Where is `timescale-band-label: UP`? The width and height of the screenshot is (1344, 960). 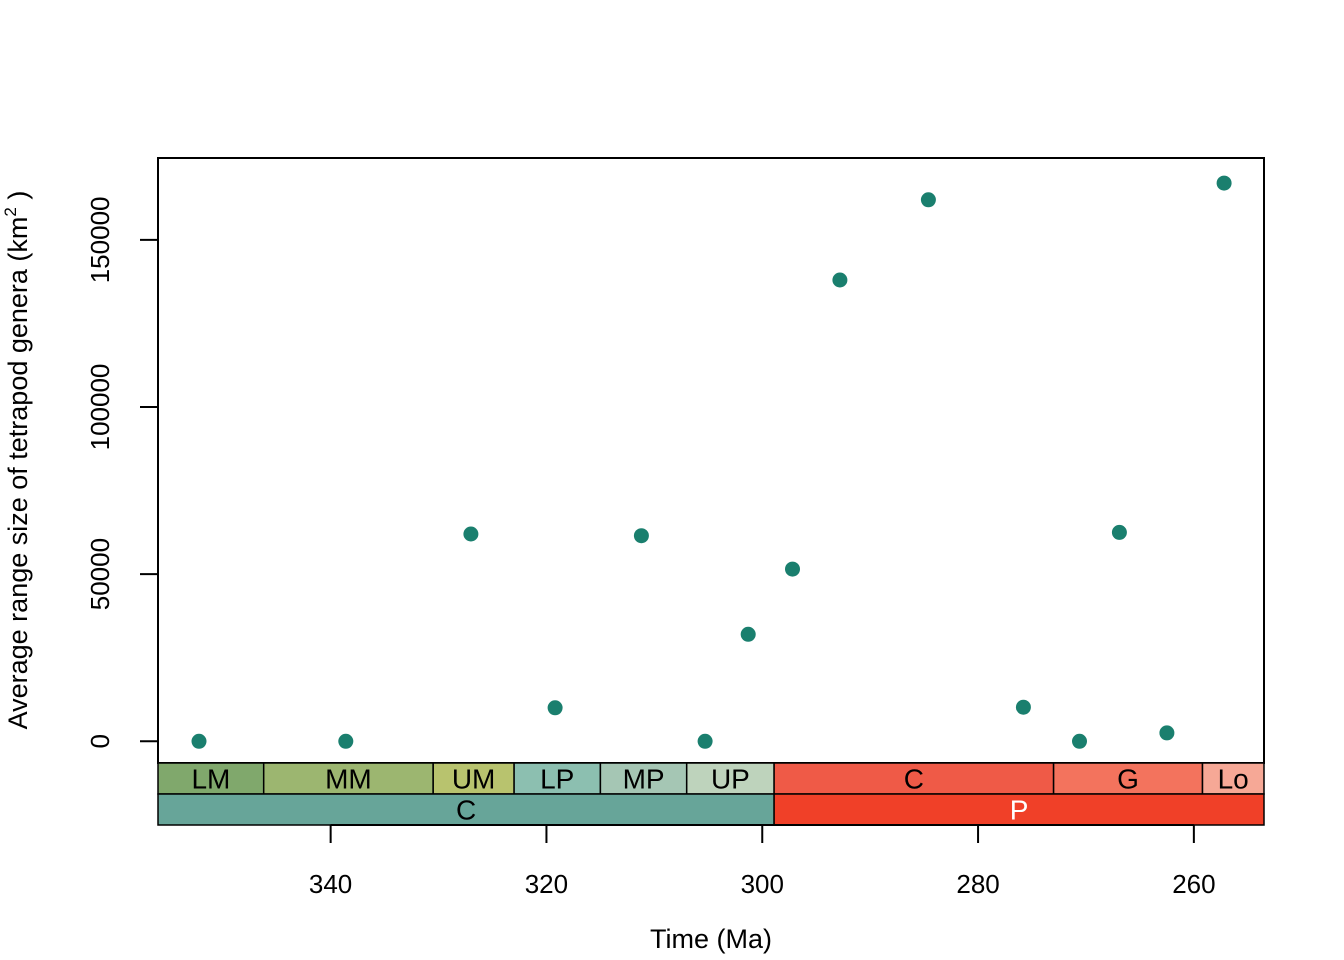 timescale-band-label: UP is located at coordinates (730, 779).